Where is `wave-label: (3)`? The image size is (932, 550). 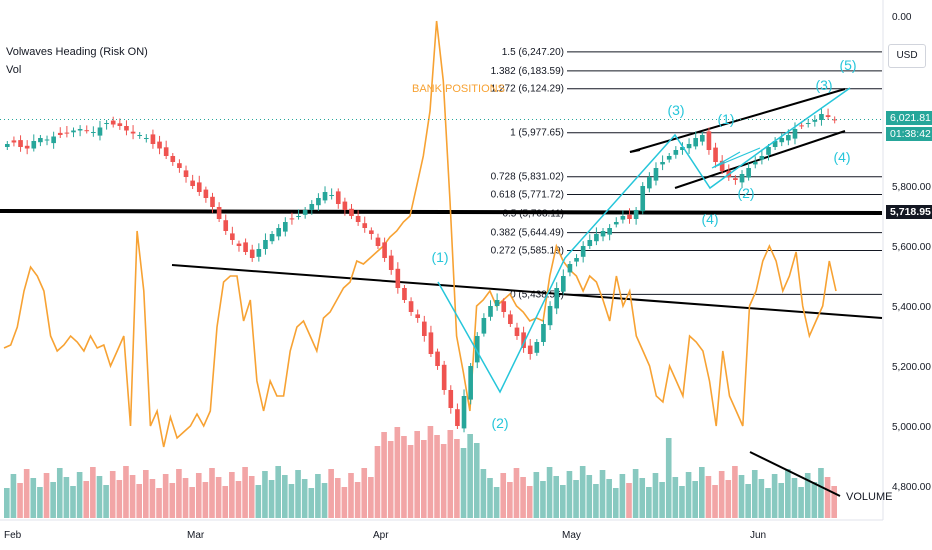 wave-label: (3) is located at coordinates (823, 85).